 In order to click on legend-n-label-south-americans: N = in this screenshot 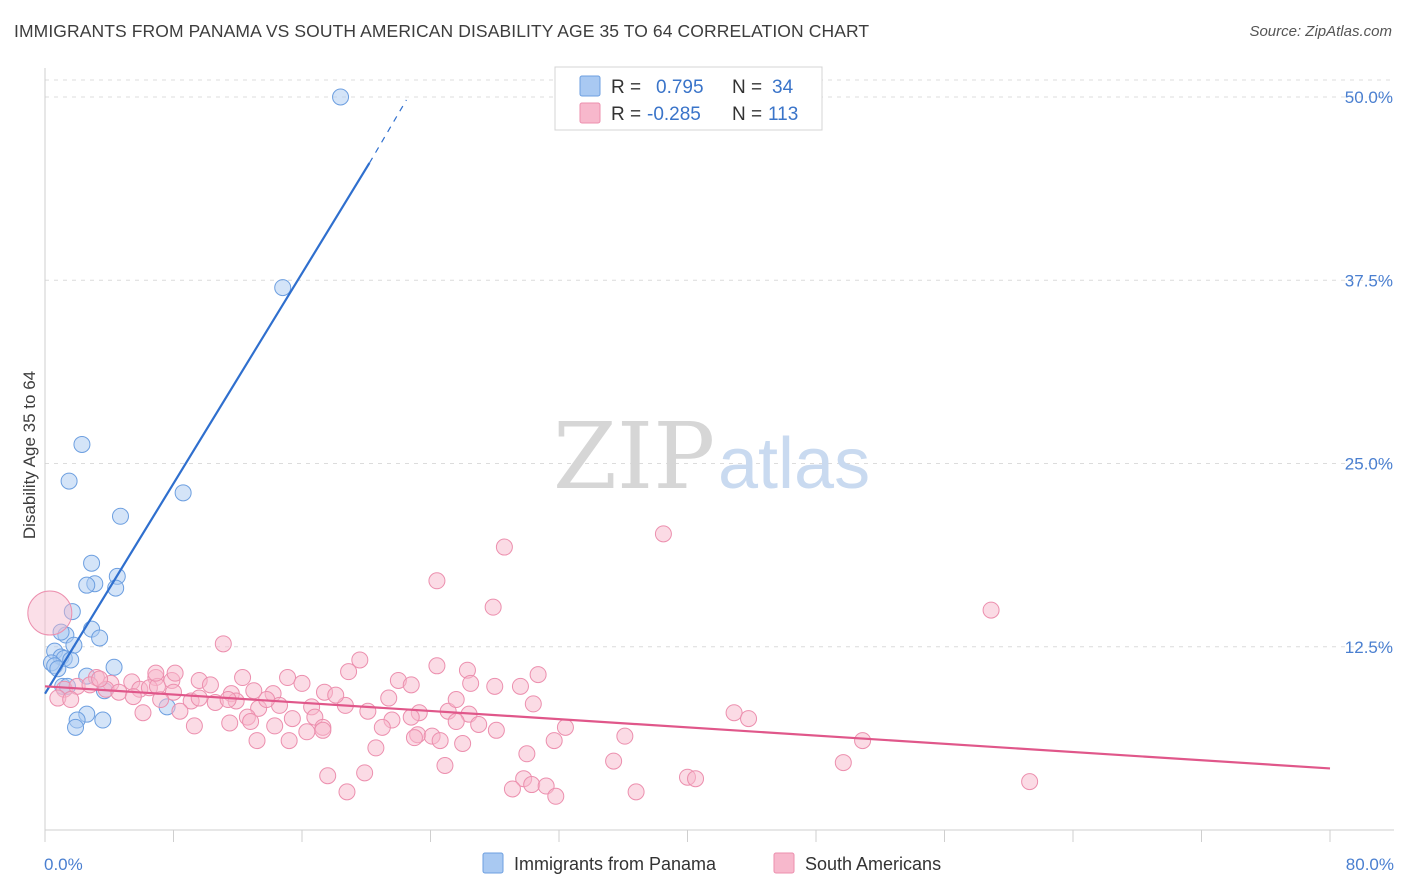, I will do `click(747, 114)`.